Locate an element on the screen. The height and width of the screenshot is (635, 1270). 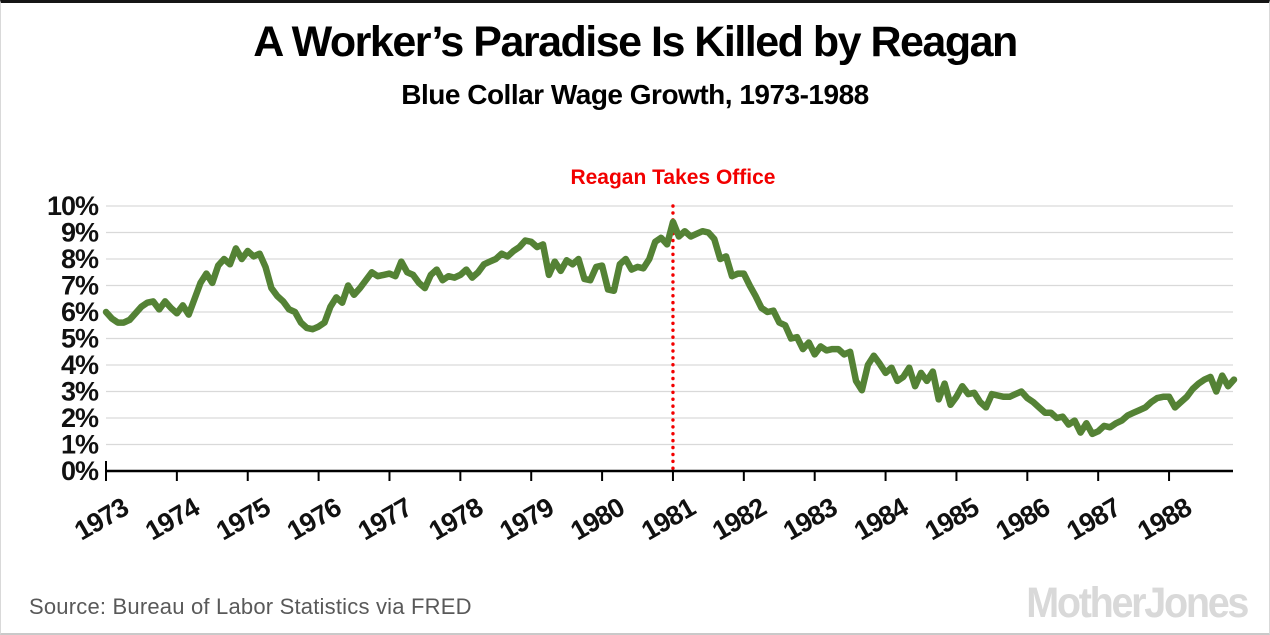
y-tick-label: 4% is located at coordinates (80, 365).